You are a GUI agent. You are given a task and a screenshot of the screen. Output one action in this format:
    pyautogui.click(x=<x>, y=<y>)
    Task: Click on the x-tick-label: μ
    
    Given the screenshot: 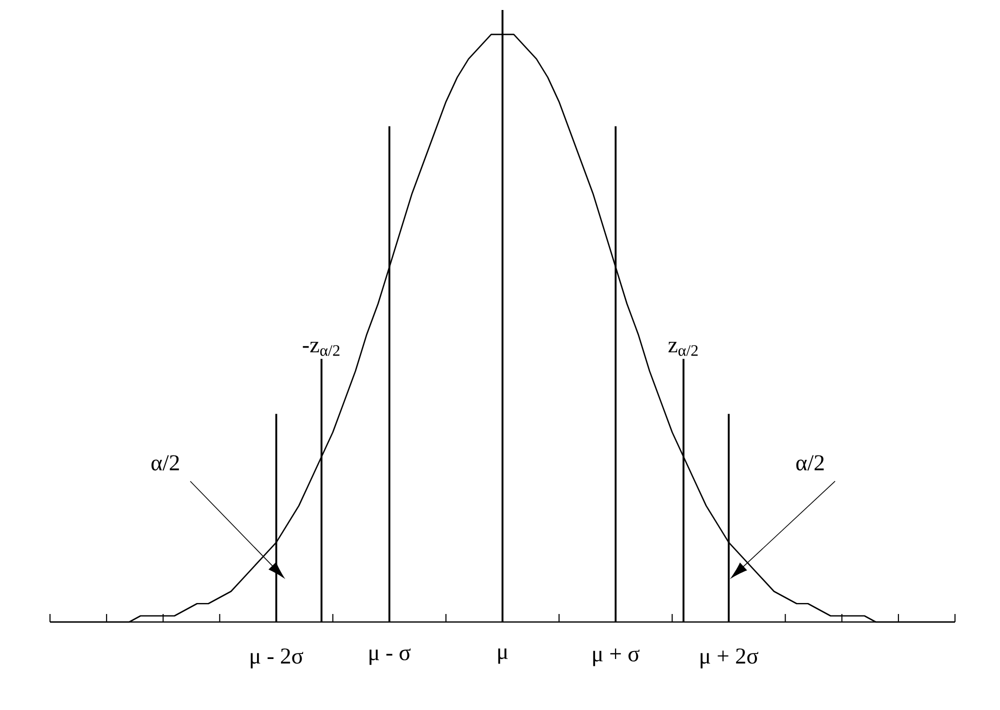 What is the action you would take?
    pyautogui.click(x=503, y=656)
    